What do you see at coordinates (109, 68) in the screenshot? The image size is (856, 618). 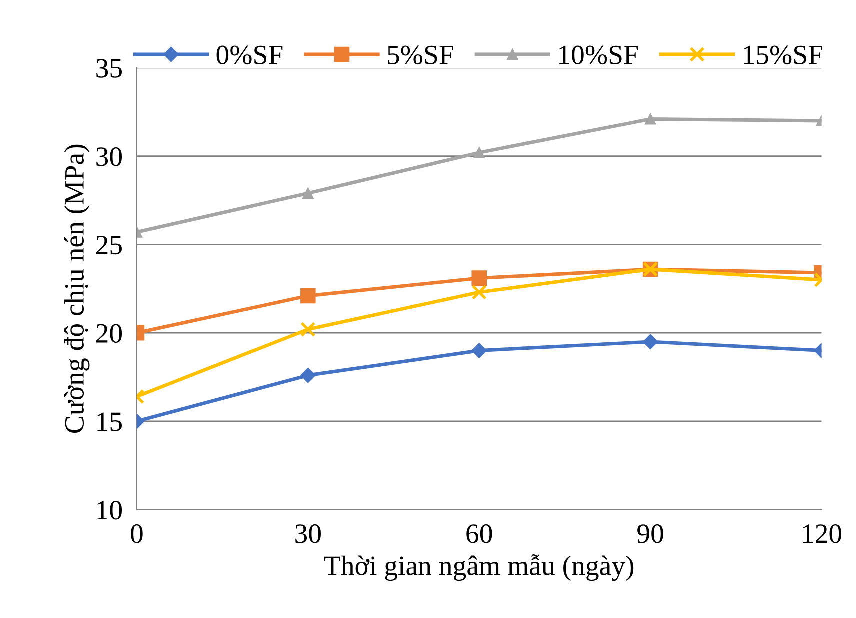 I see `y-tick-label: 35` at bounding box center [109, 68].